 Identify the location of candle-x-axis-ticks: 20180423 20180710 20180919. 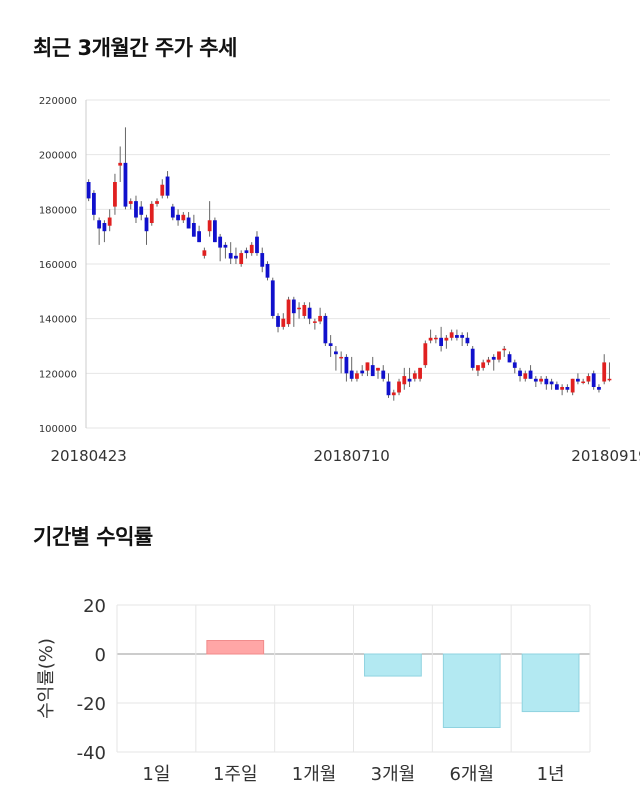
(345, 456).